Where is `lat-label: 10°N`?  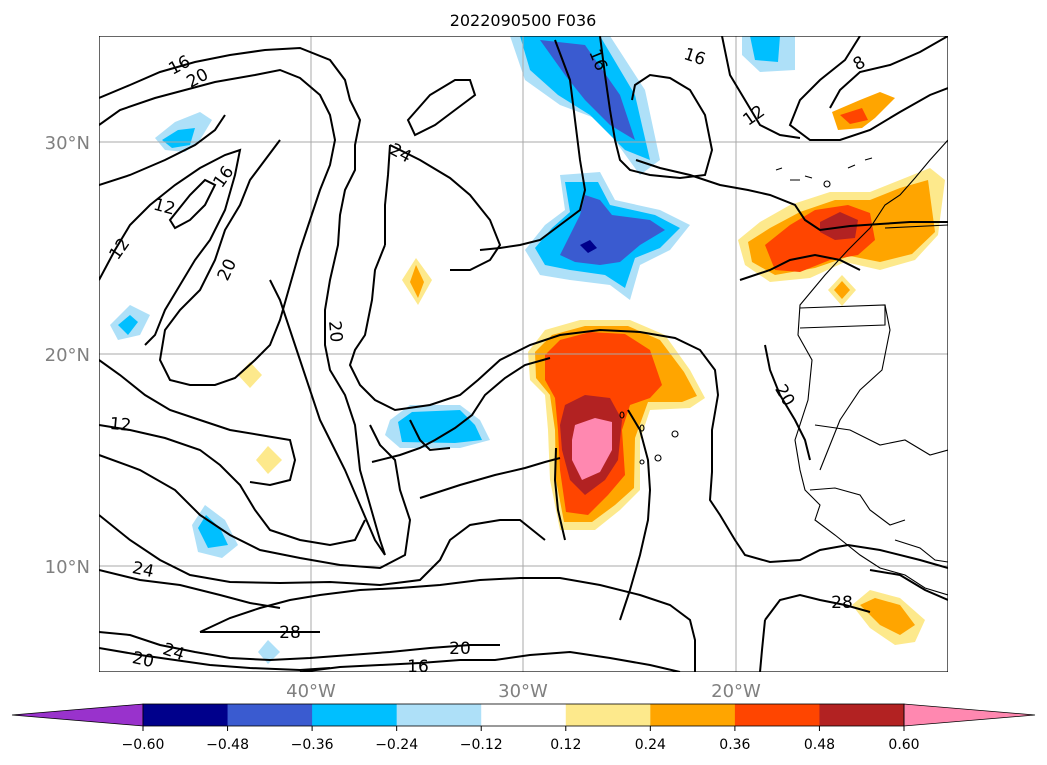 lat-label: 10°N is located at coordinates (67, 567).